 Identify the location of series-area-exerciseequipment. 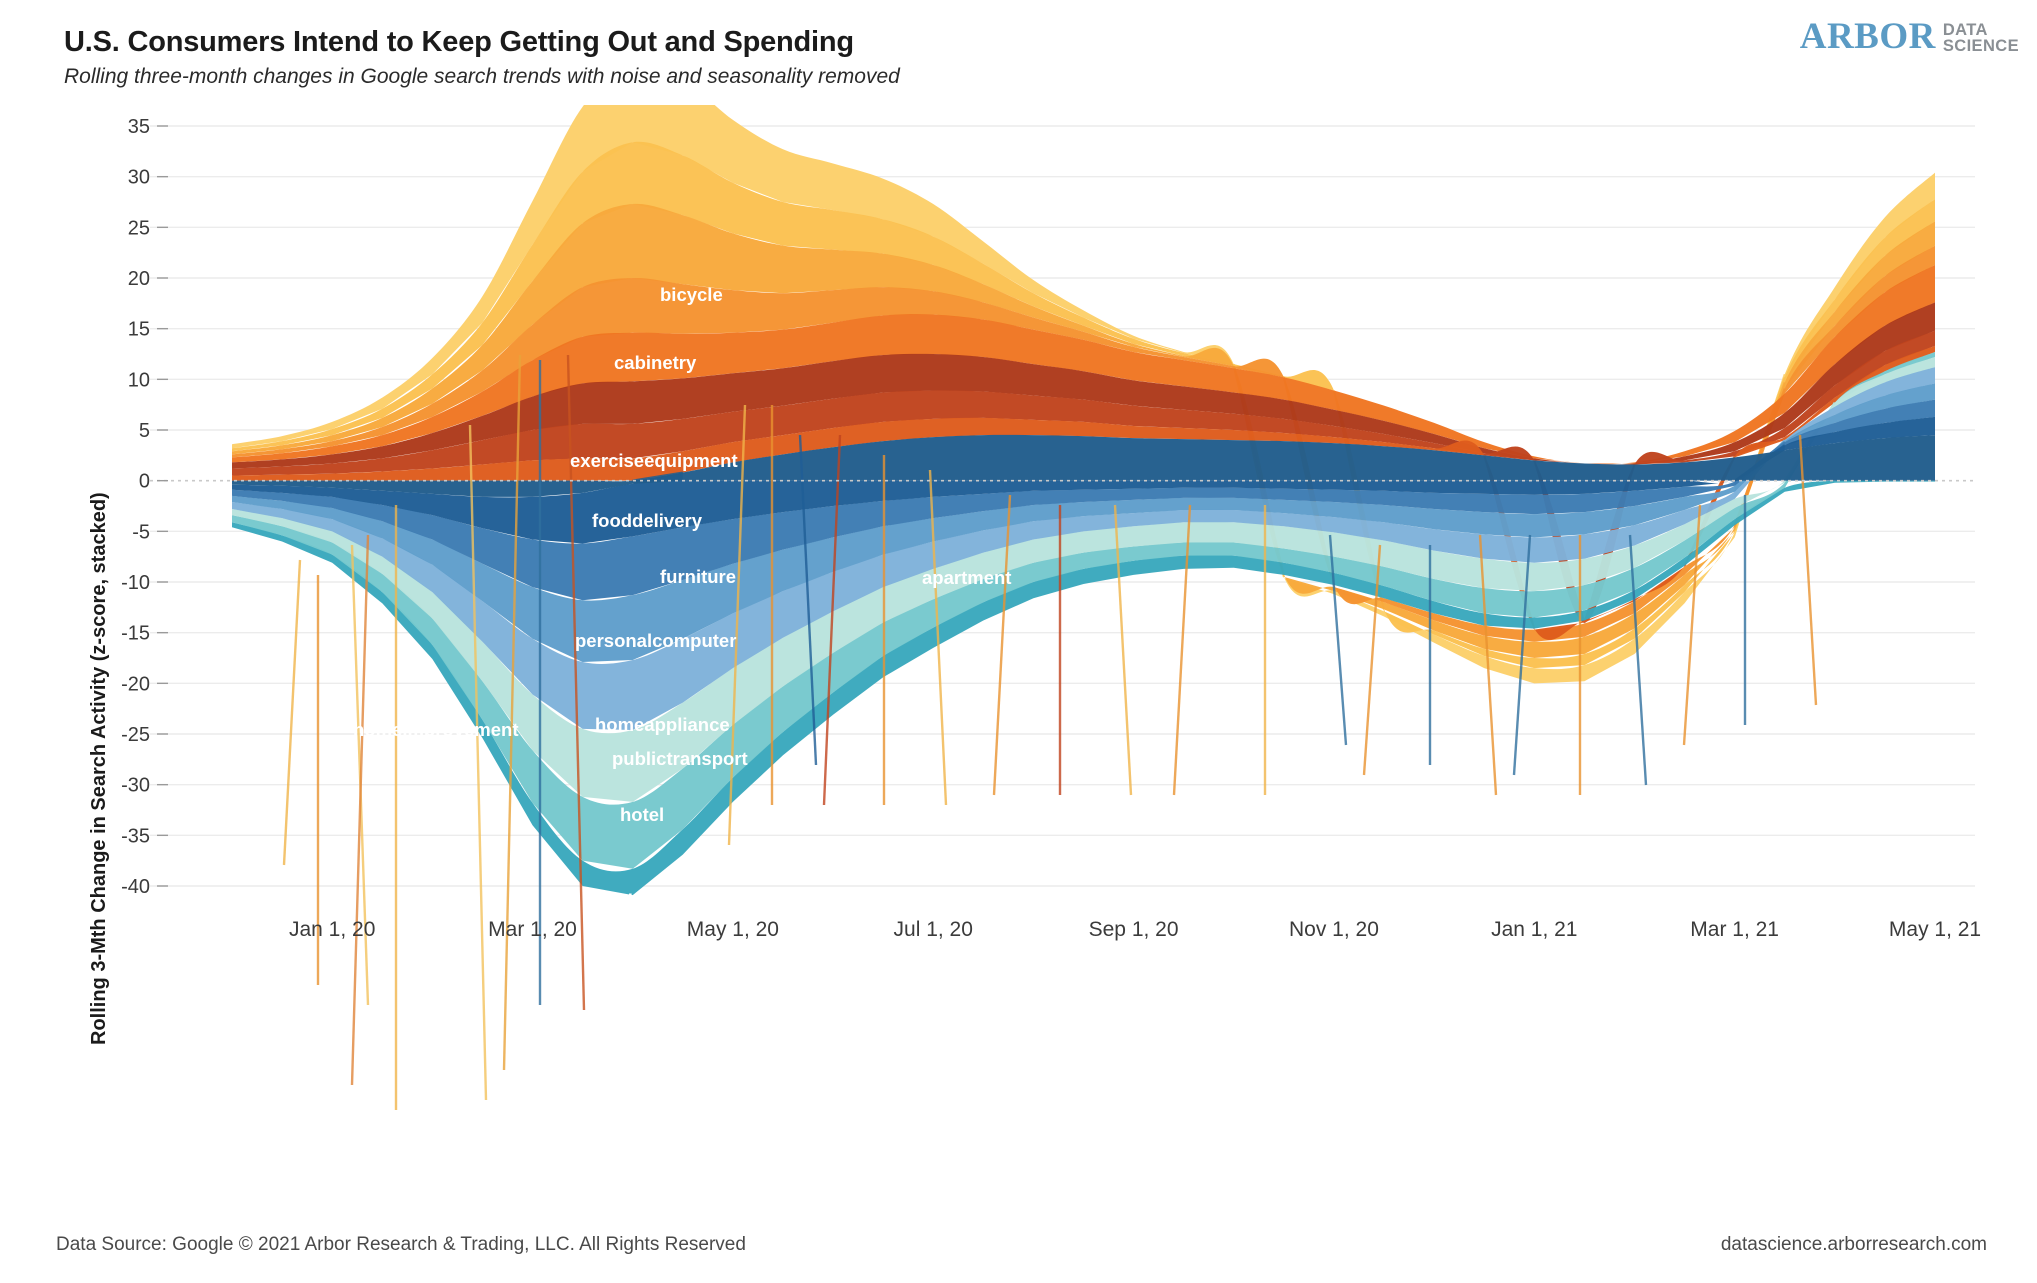
(1834, 376).